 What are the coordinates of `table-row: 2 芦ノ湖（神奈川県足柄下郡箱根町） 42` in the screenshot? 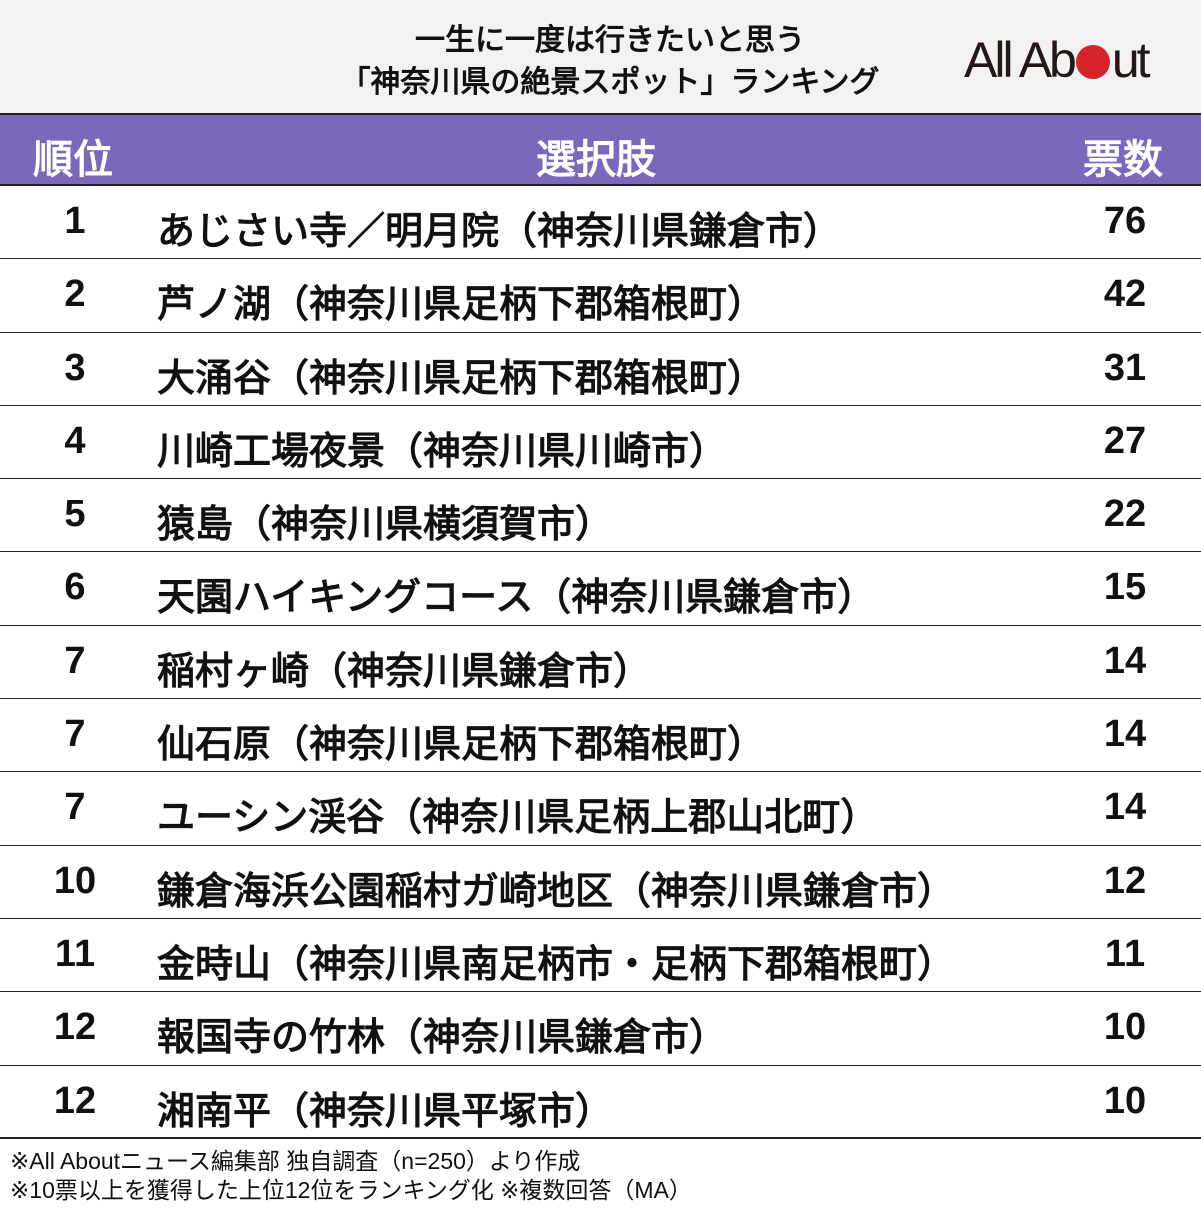 It's located at (600, 296).